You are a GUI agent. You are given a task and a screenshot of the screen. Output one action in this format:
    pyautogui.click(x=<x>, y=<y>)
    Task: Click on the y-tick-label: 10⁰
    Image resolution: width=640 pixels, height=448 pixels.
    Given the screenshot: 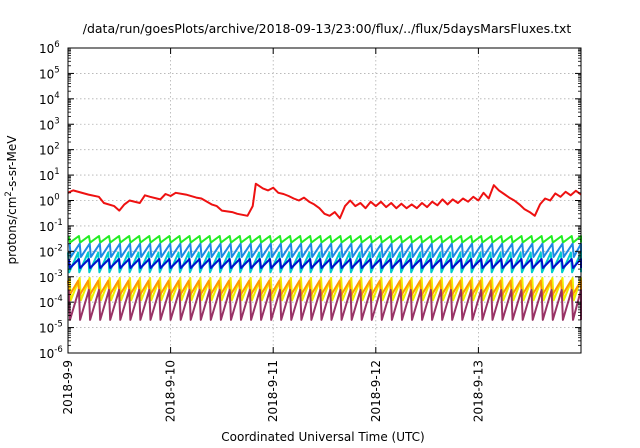 What is the action you would take?
    pyautogui.click(x=49, y=201)
    